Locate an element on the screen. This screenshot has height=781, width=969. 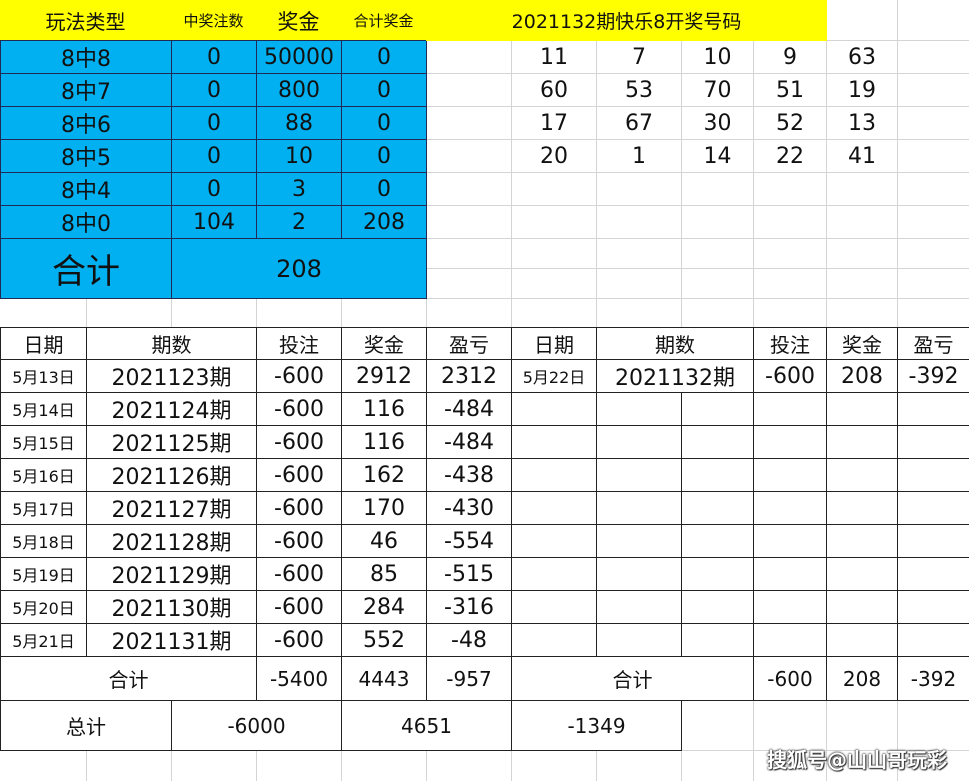
prize-cell: 2 is located at coordinates (299, 222).